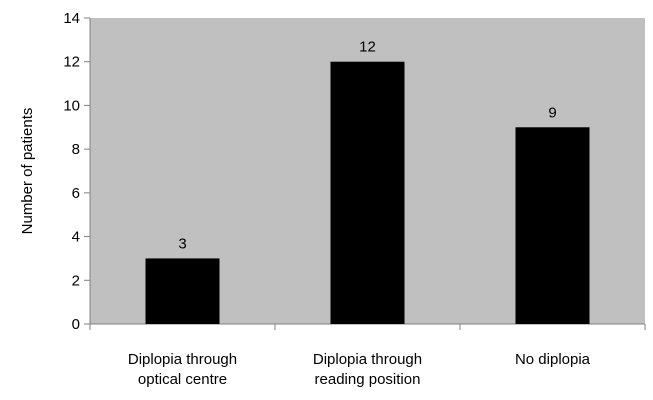  I want to click on y-tick-label: 4, so click(76, 237).